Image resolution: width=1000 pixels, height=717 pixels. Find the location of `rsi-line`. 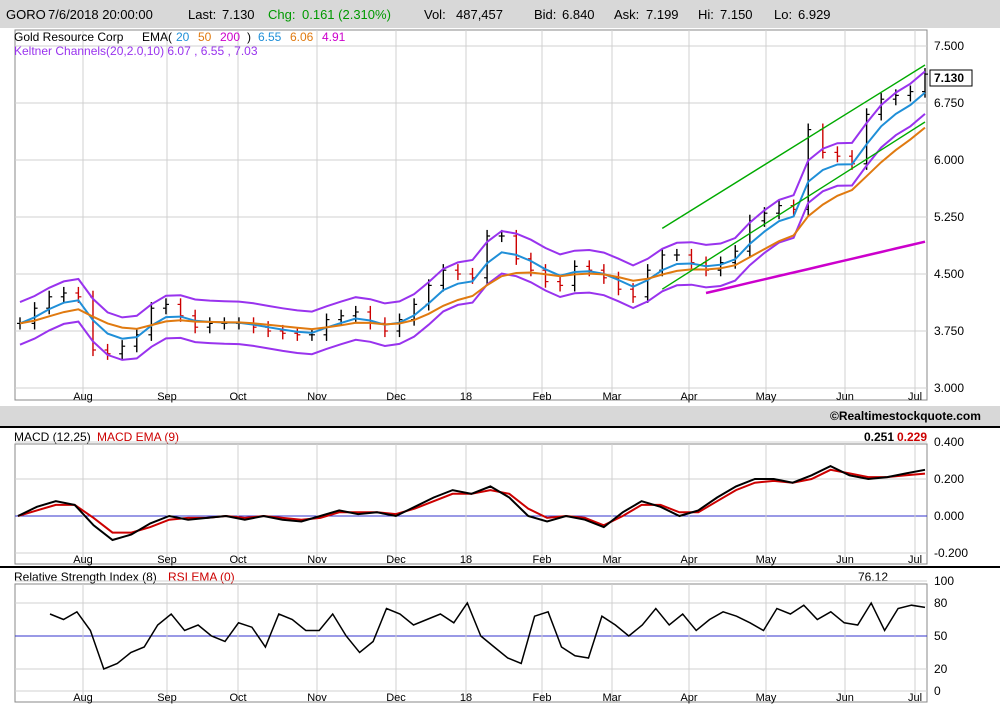

rsi-line is located at coordinates (487, 635).